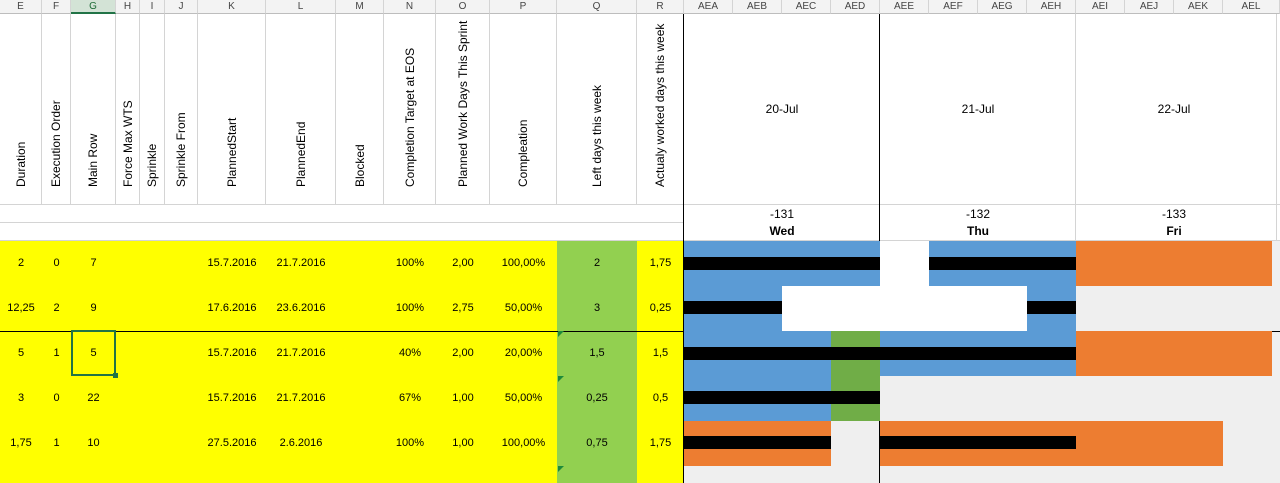 The height and width of the screenshot is (483, 1280). I want to click on column-header-aei: AEI, so click(1100, 7).